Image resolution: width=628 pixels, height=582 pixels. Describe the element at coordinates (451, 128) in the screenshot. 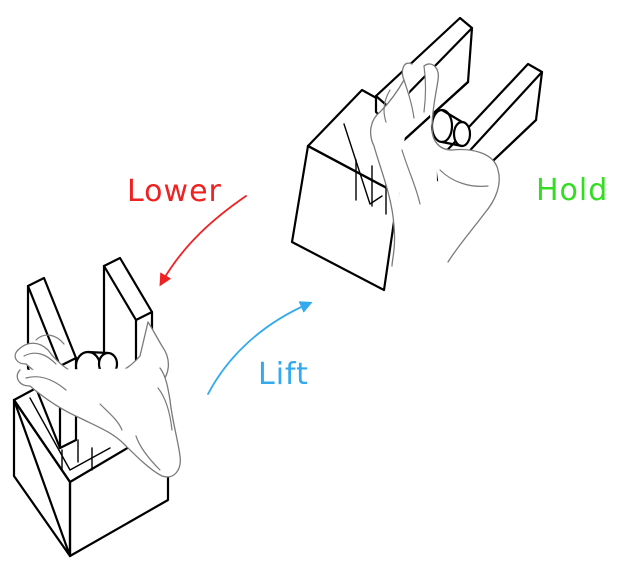

I see `shaft-right` at that location.